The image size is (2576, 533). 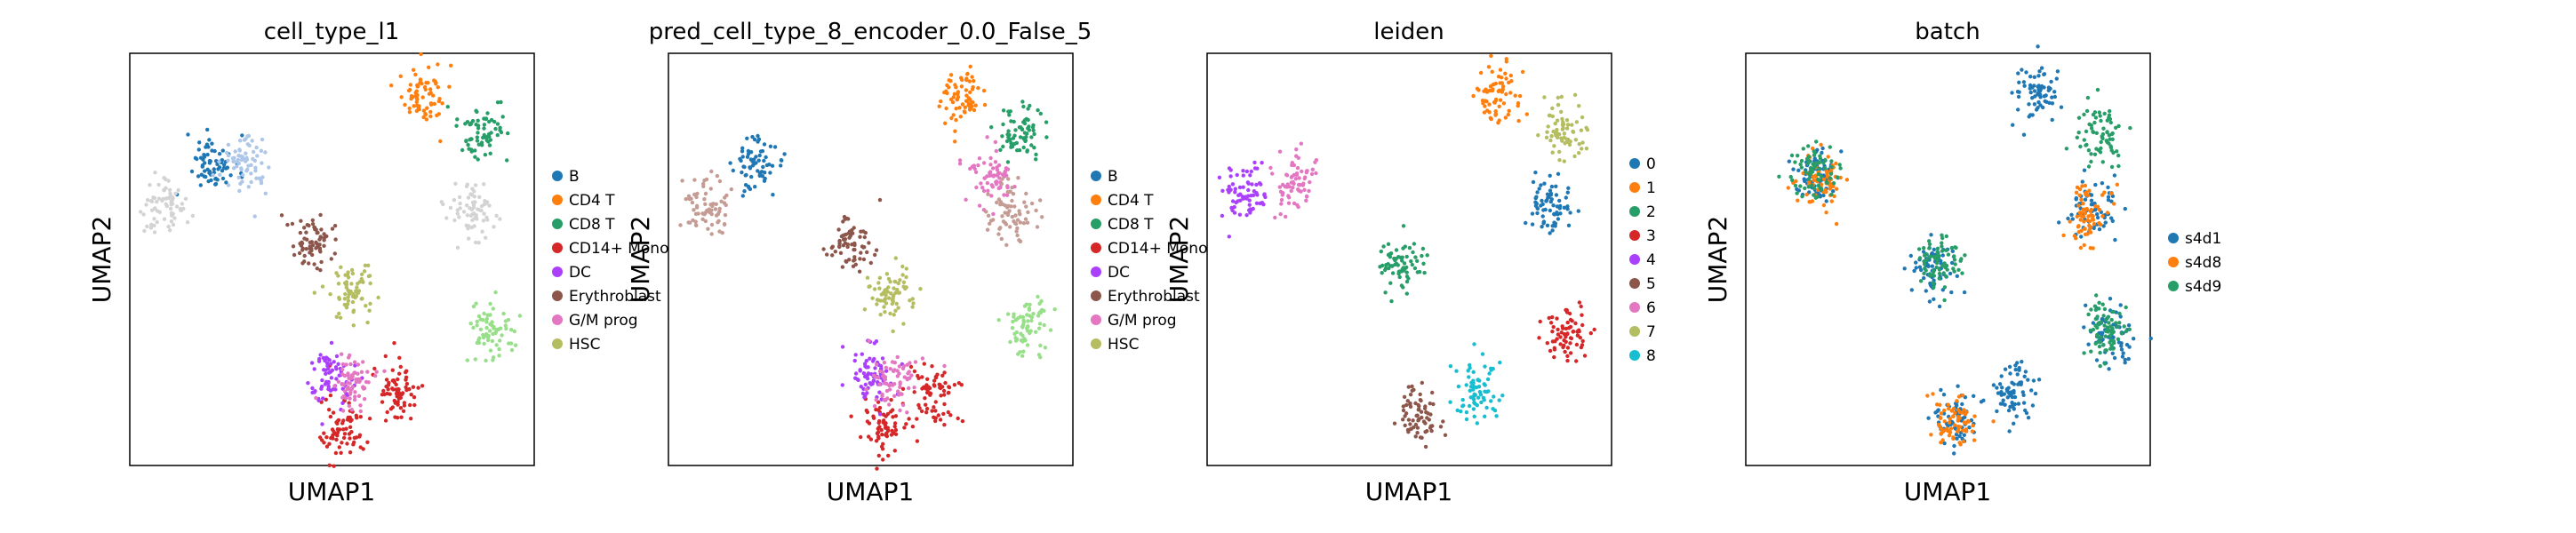 What do you see at coordinates (1642, 260) in the screenshot?
I see `legend-item: 4` at bounding box center [1642, 260].